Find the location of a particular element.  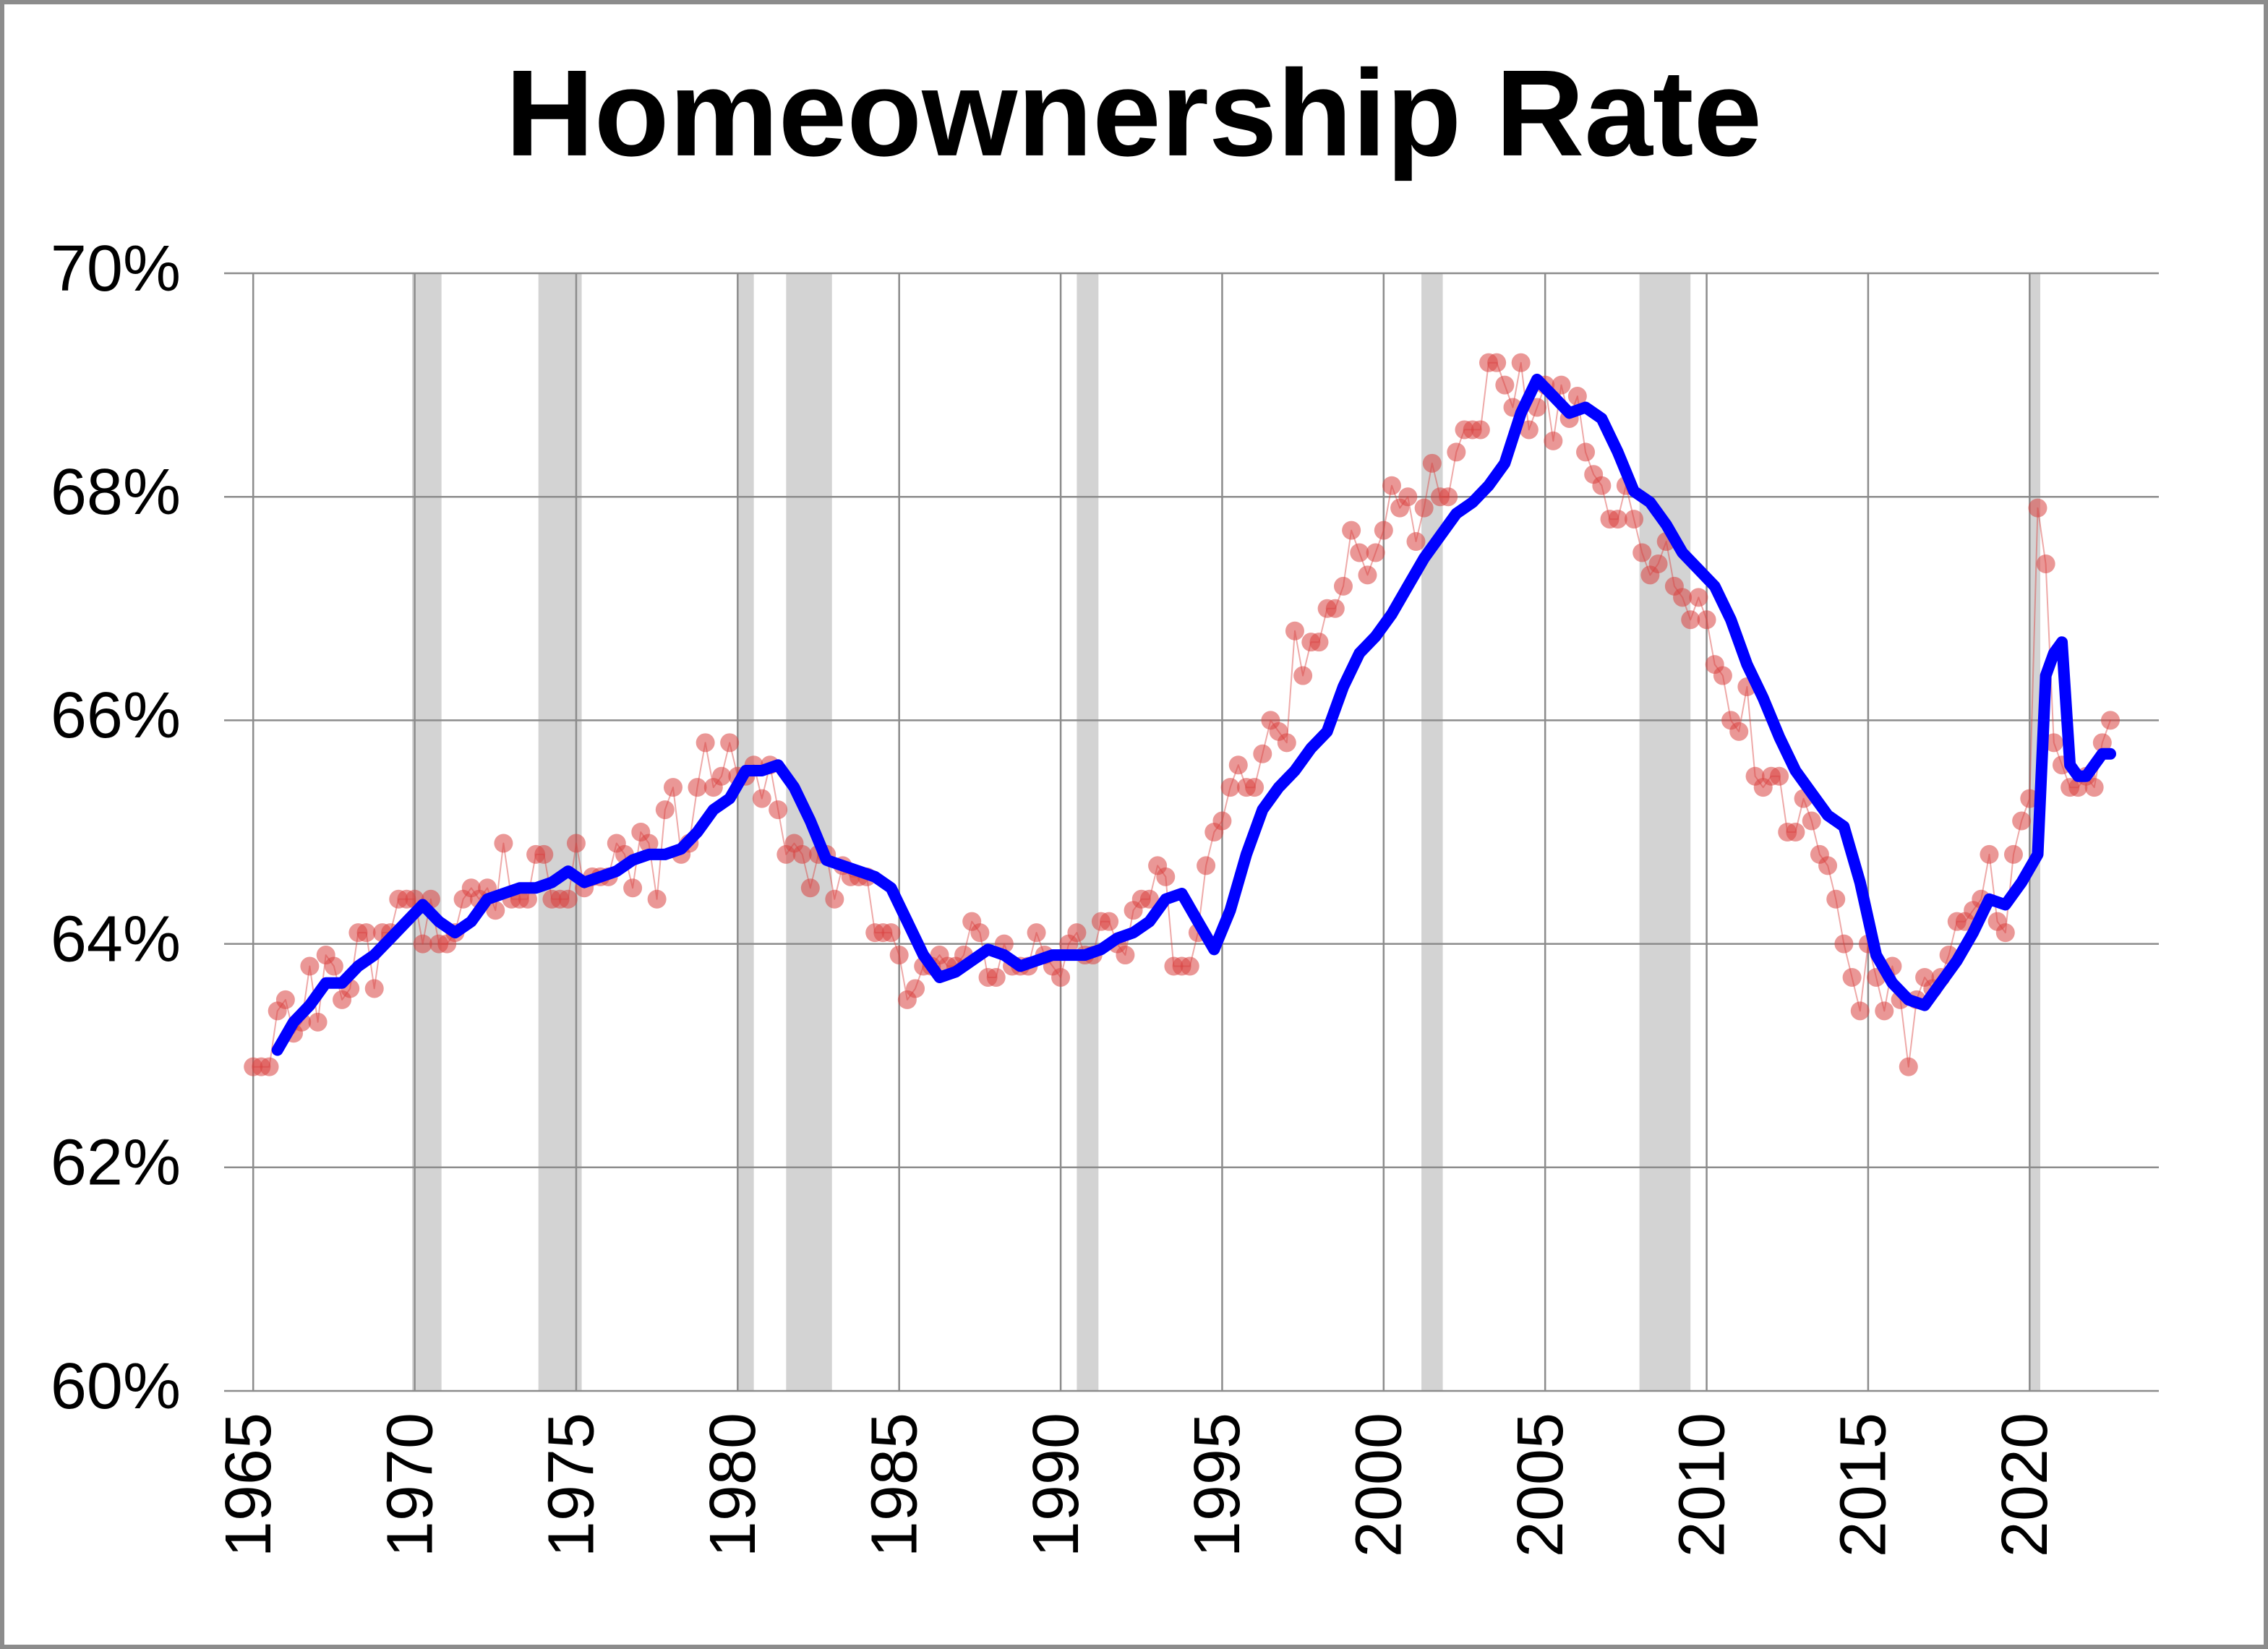

x-tick-label: 1965 is located at coordinates (249, 1485).